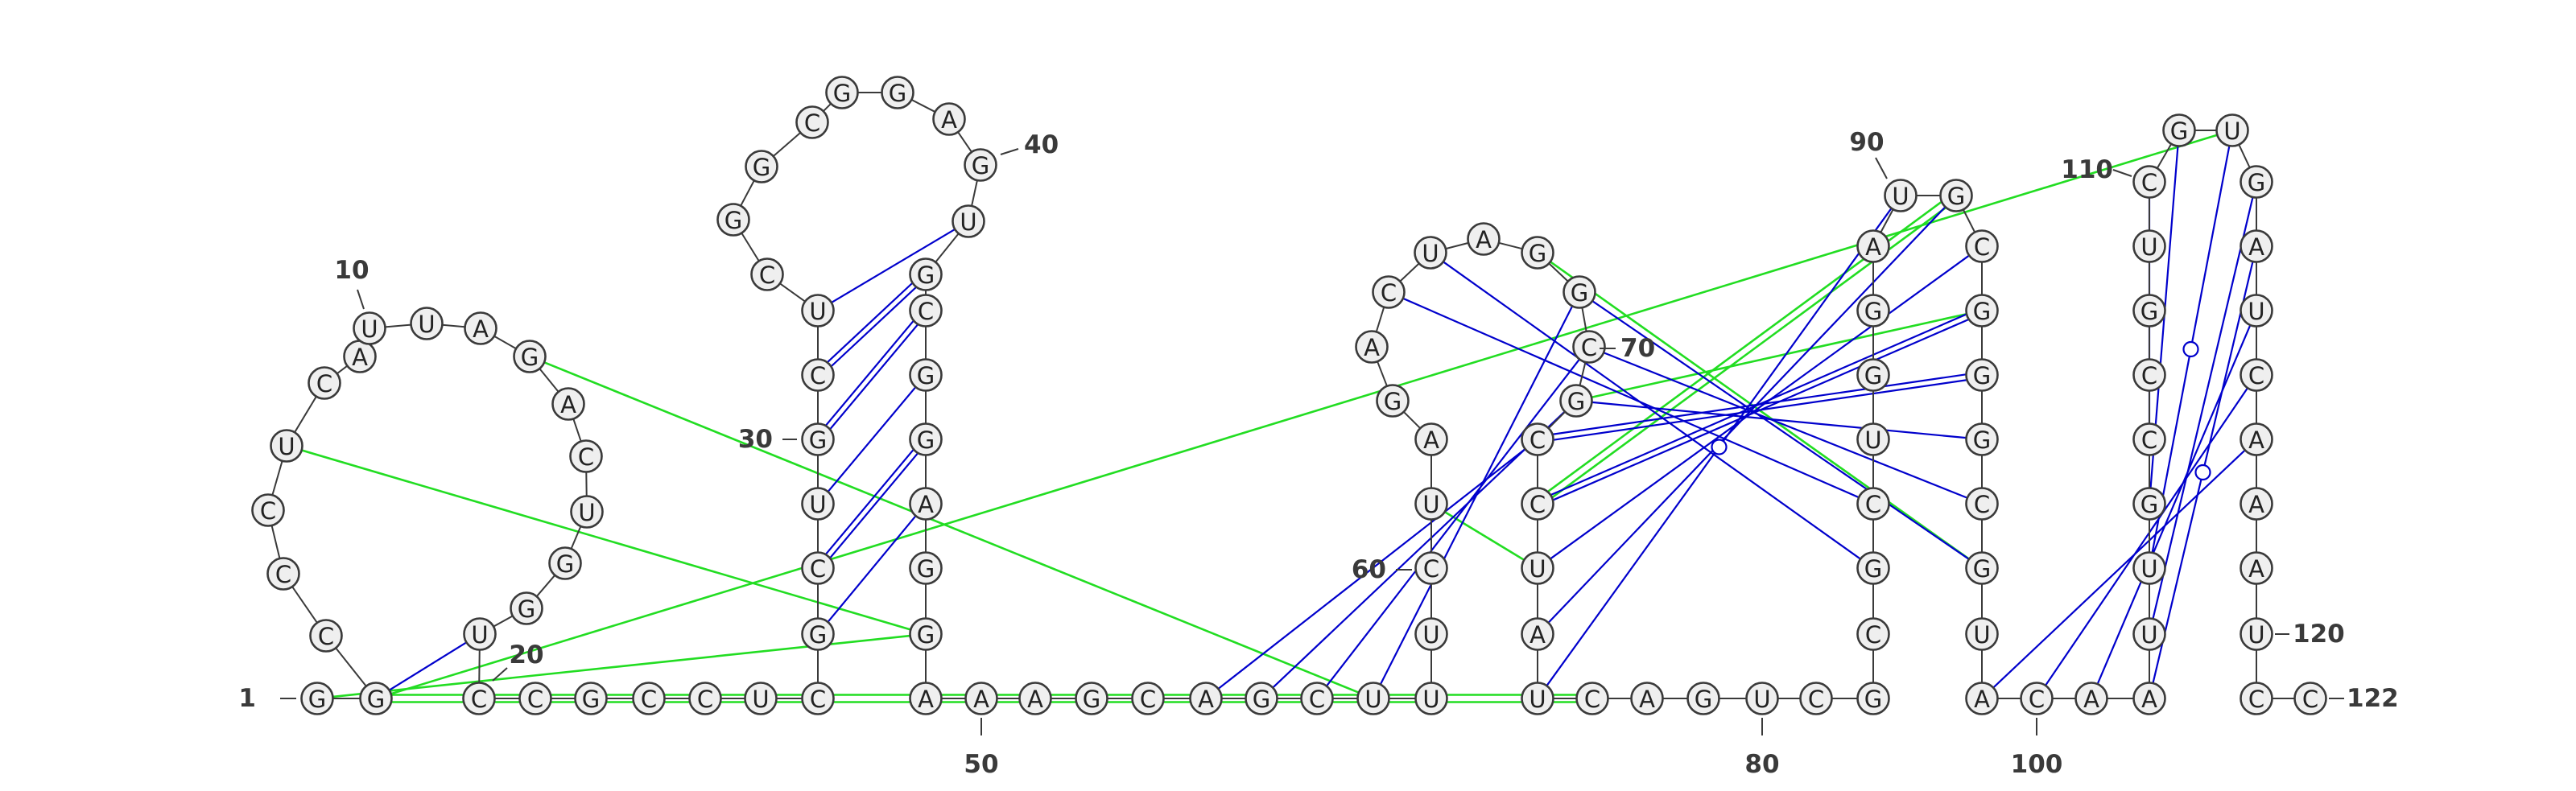 The image size is (2576, 791). What do you see at coordinates (2373, 698) in the screenshot?
I see `position-number: 122` at bounding box center [2373, 698].